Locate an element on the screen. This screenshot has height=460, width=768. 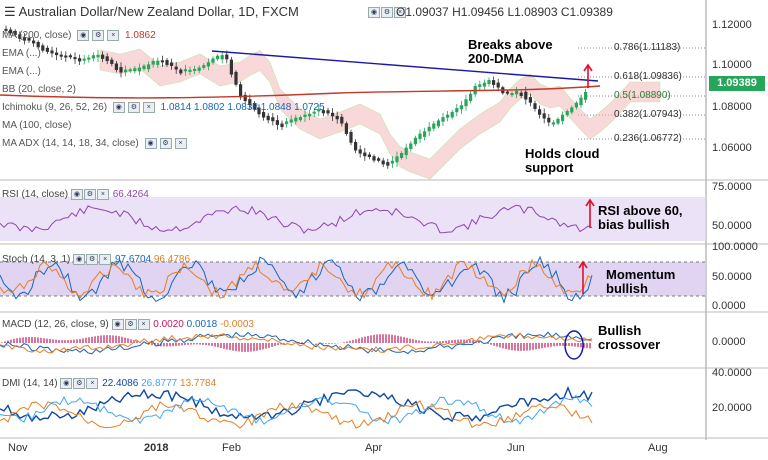
legend-ema2: EMA (...) is located at coordinates (23, 72).